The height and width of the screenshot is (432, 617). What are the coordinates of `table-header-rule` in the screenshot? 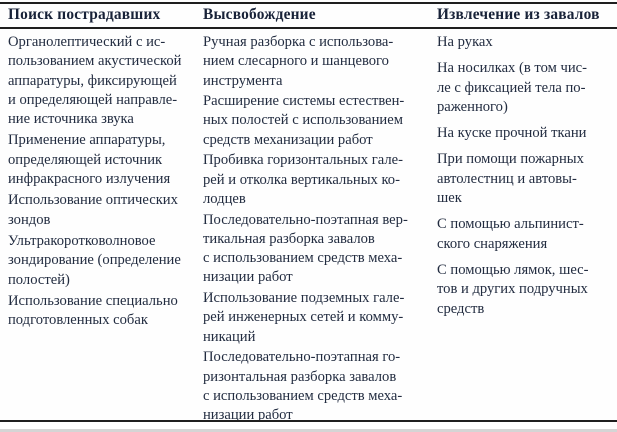 It's located at (308, 28).